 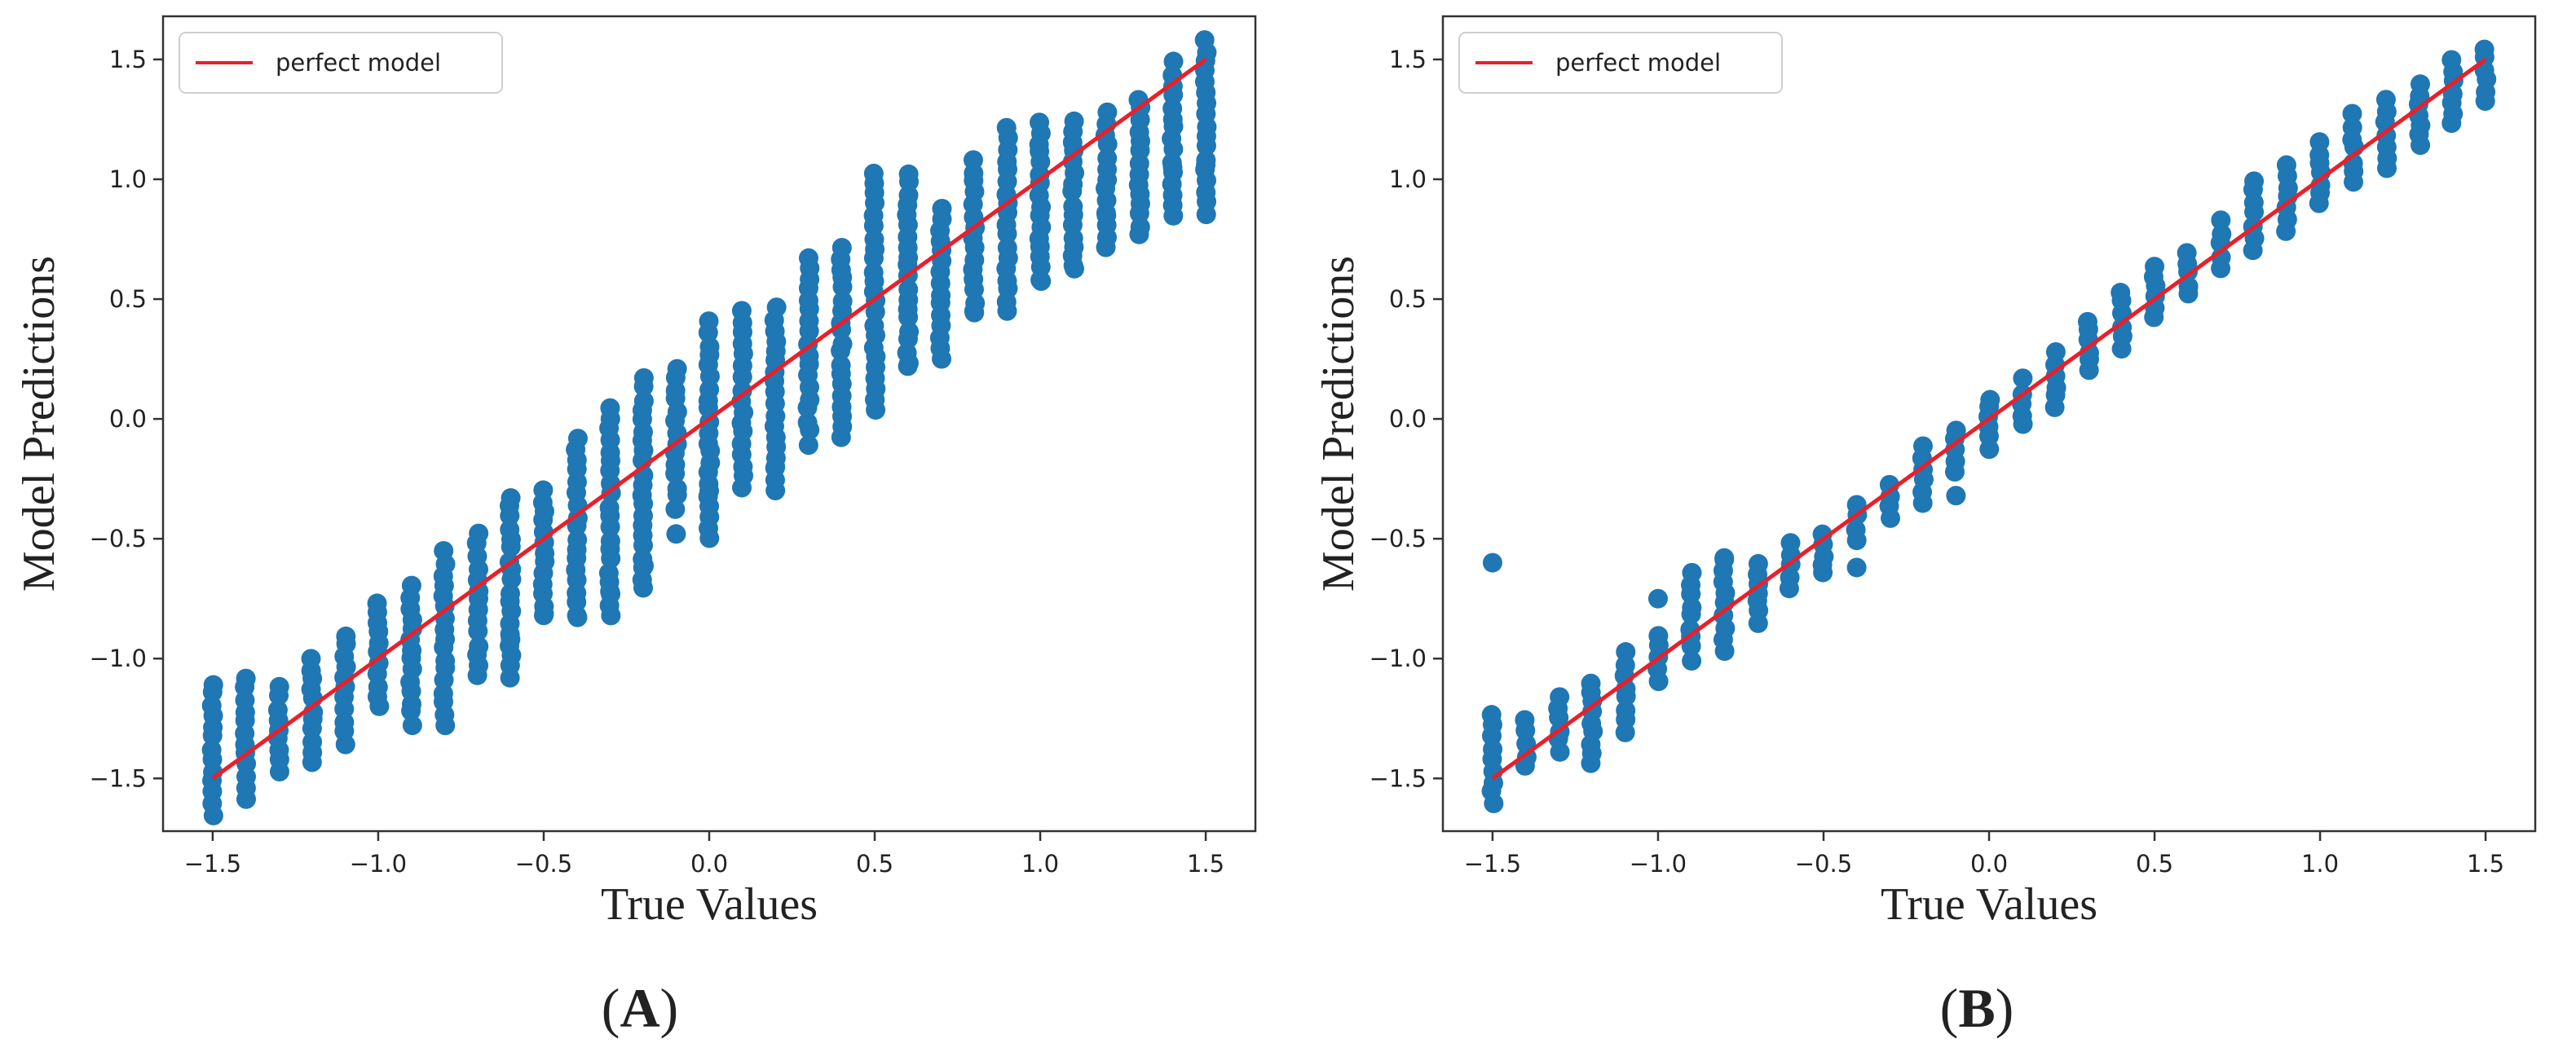 What do you see at coordinates (2154, 864) in the screenshot?
I see `x-tick-label-b: 0.5` at bounding box center [2154, 864].